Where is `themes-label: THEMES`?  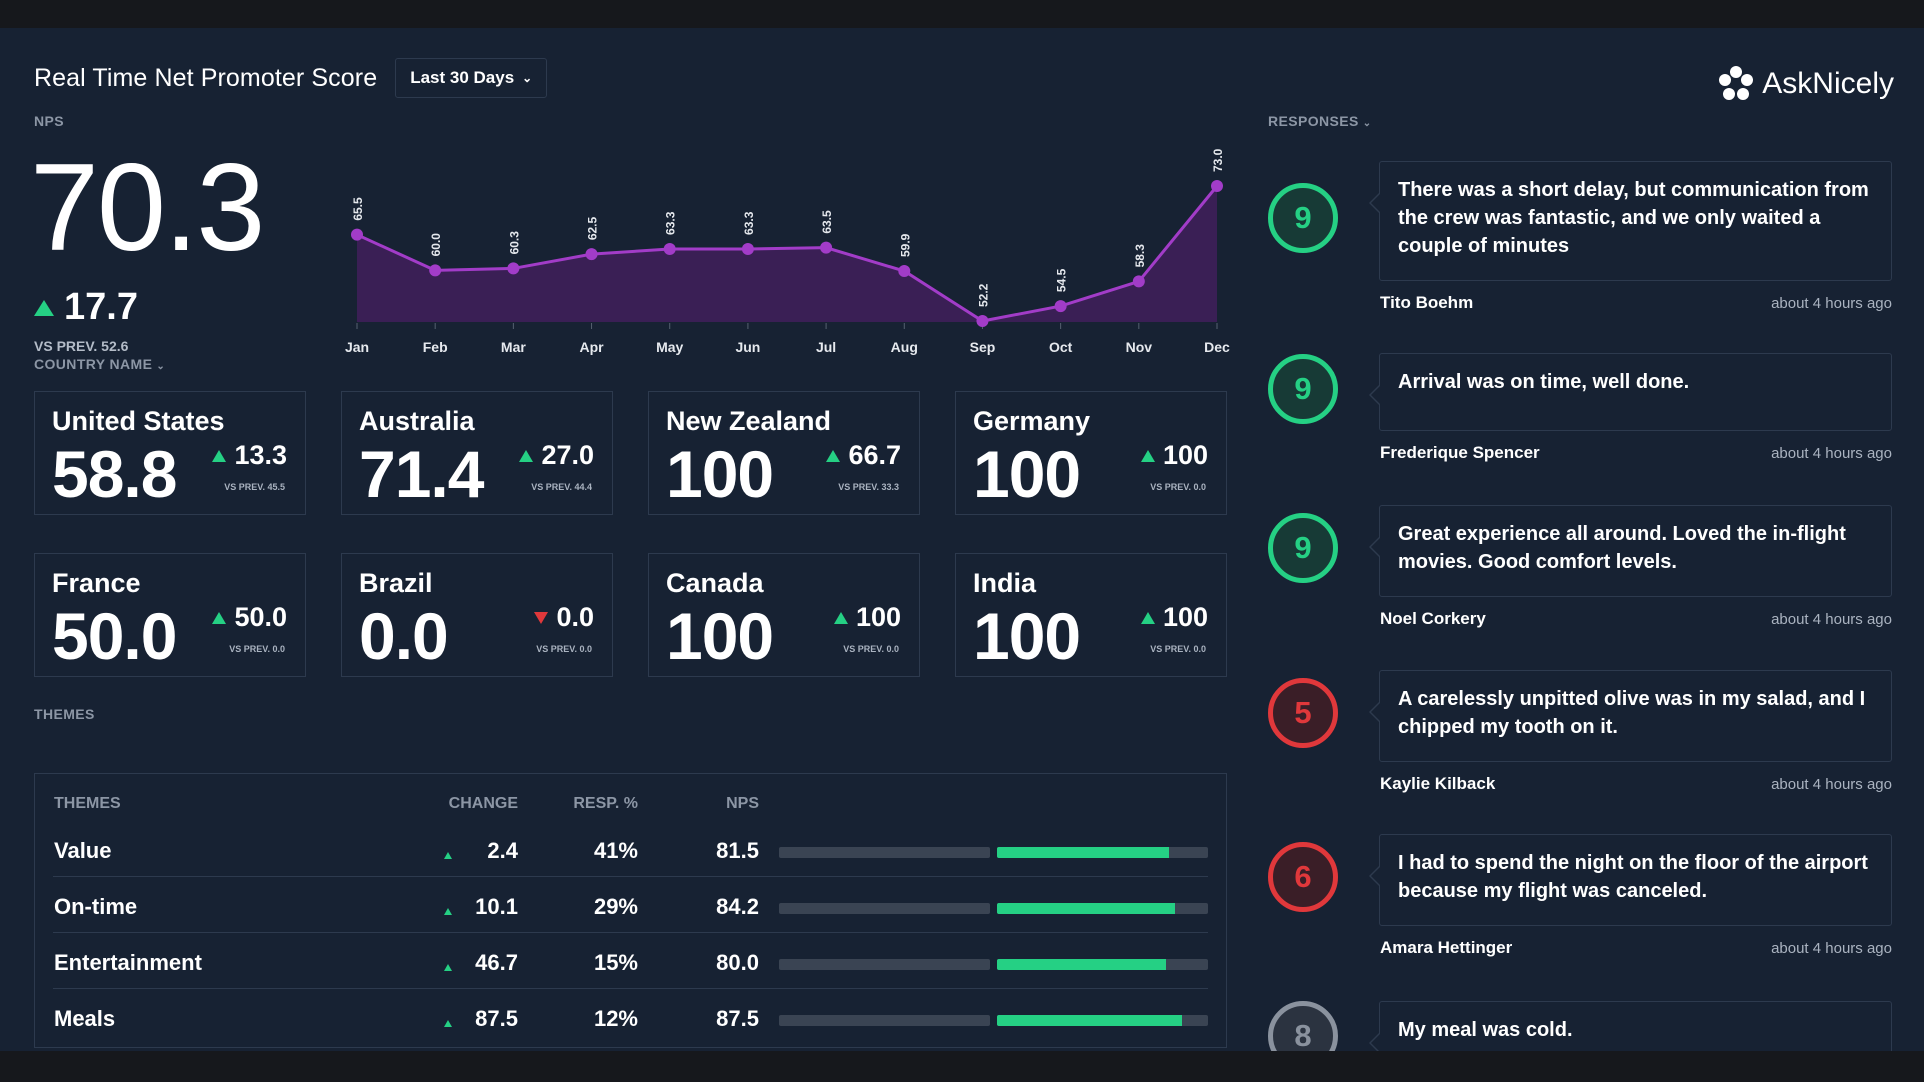 themes-label: THEMES is located at coordinates (64, 714).